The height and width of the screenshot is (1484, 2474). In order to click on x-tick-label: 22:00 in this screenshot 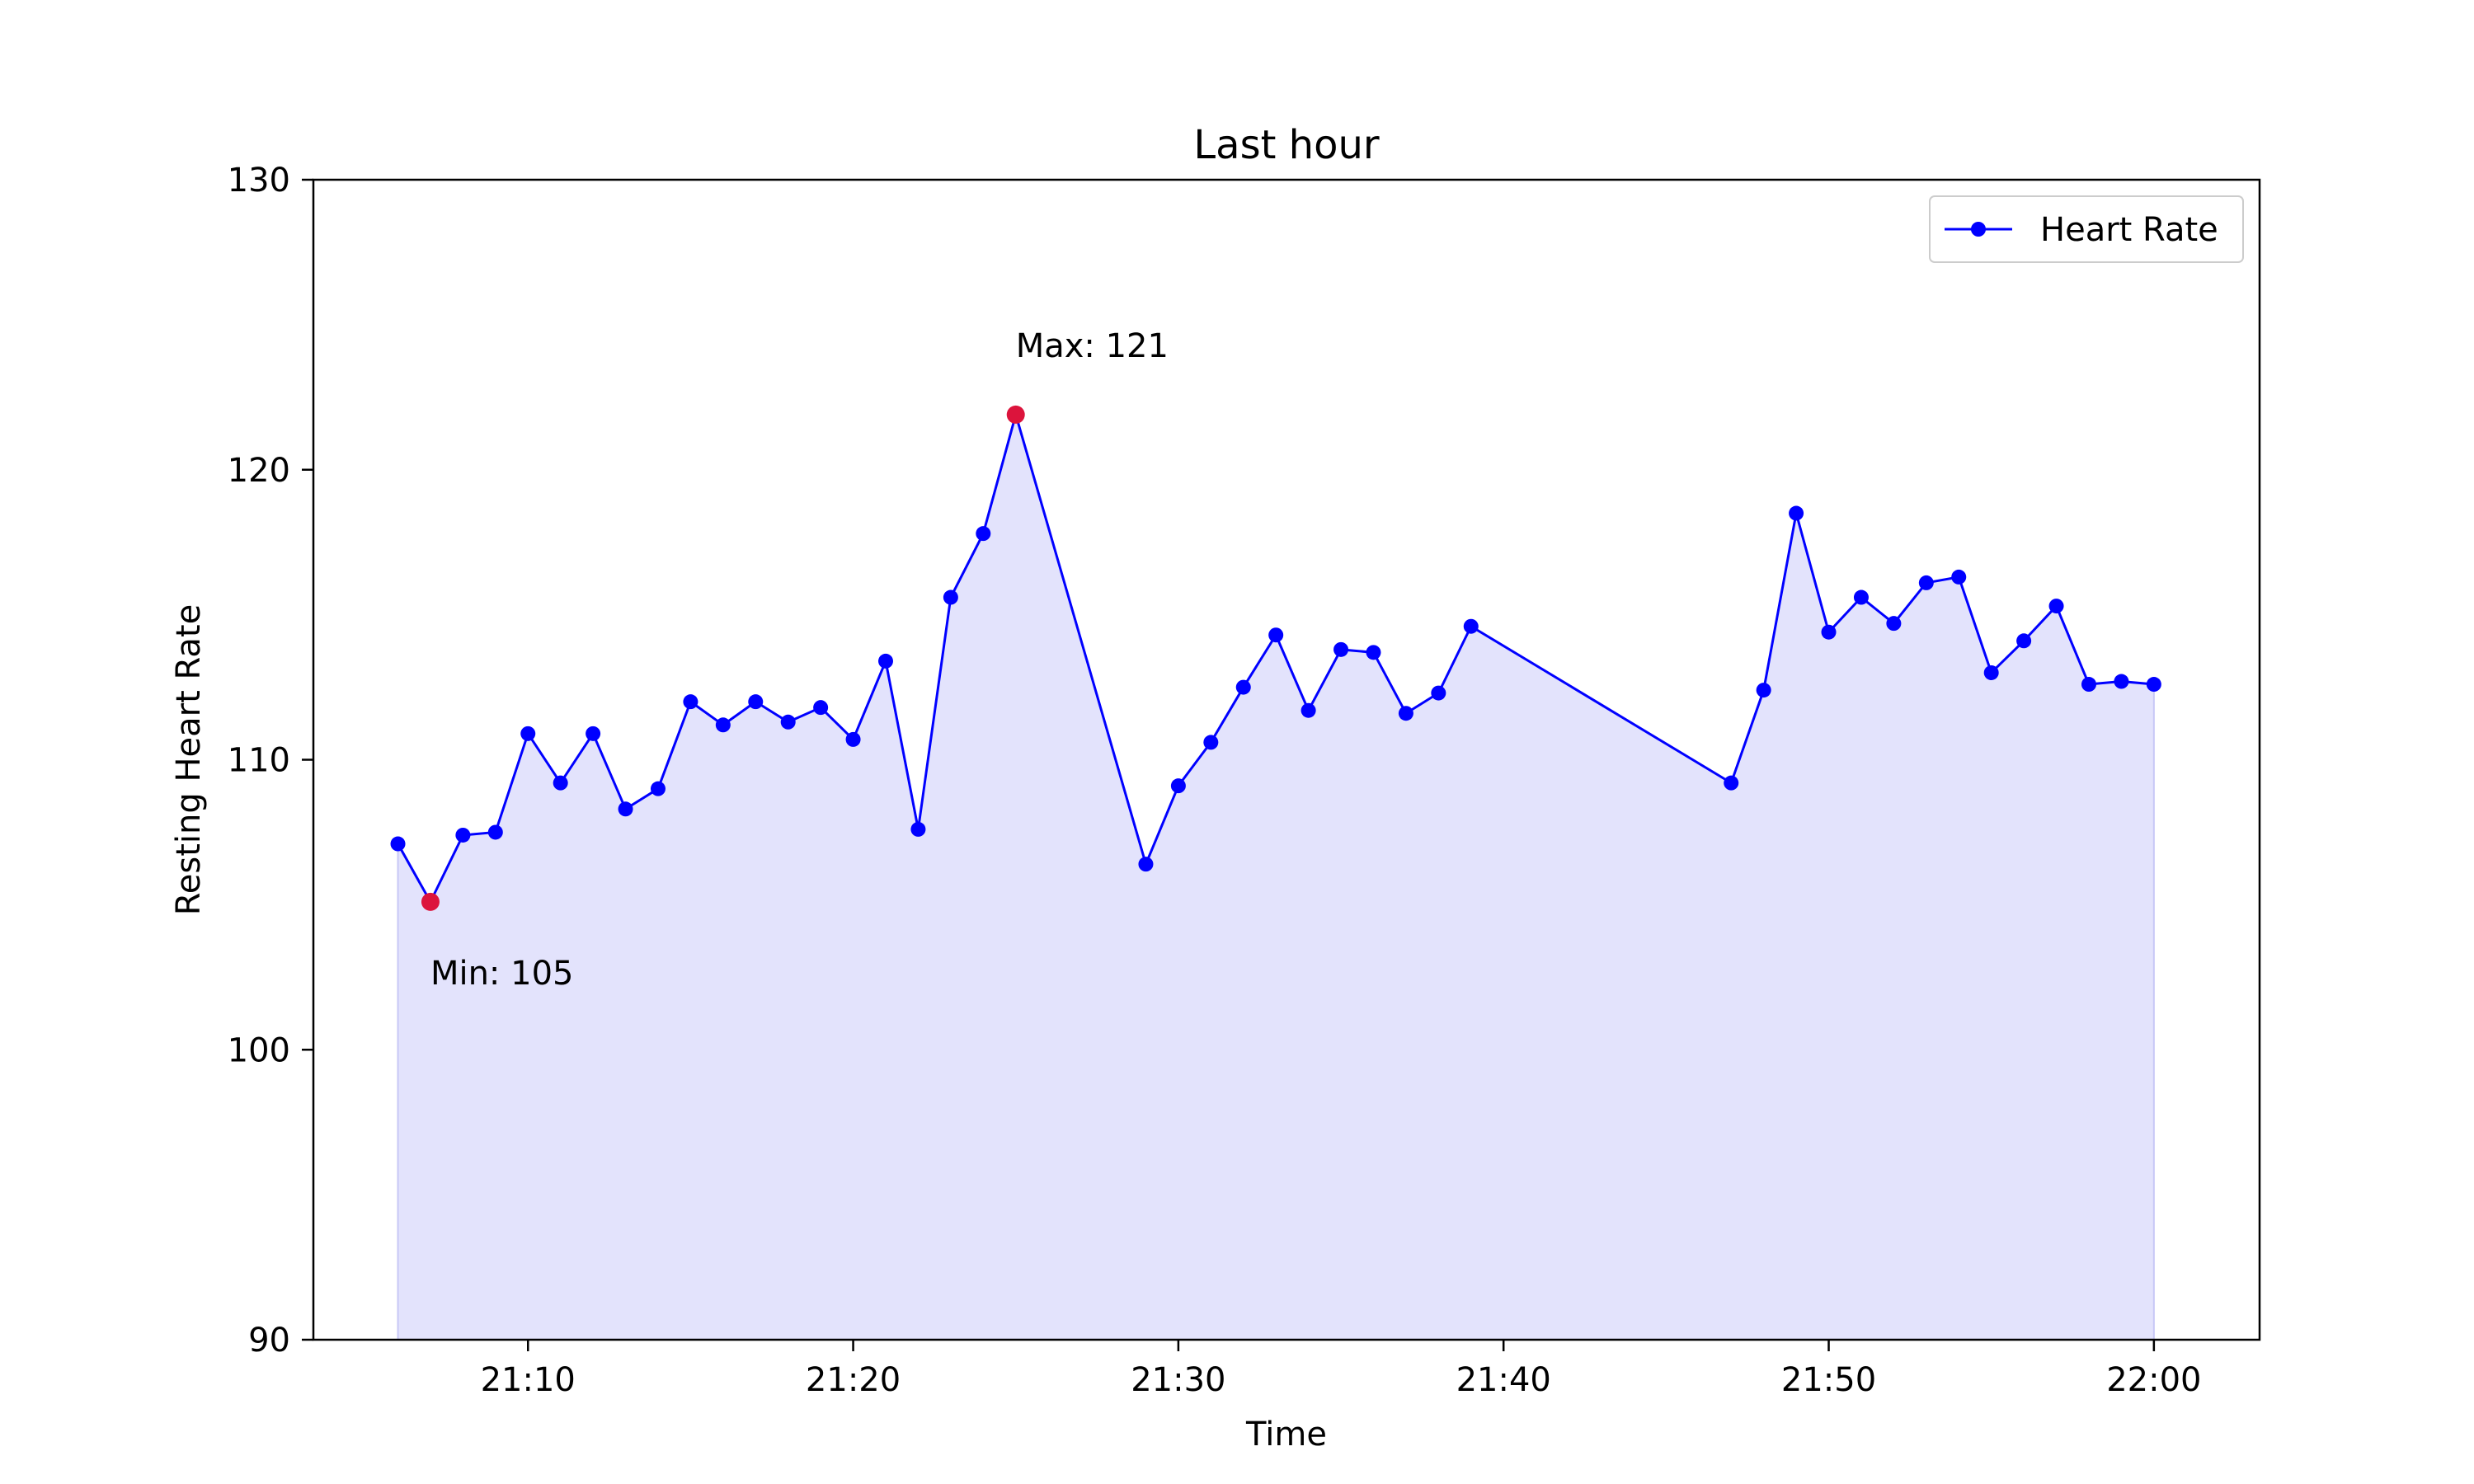, I will do `click(2153, 1380)`.